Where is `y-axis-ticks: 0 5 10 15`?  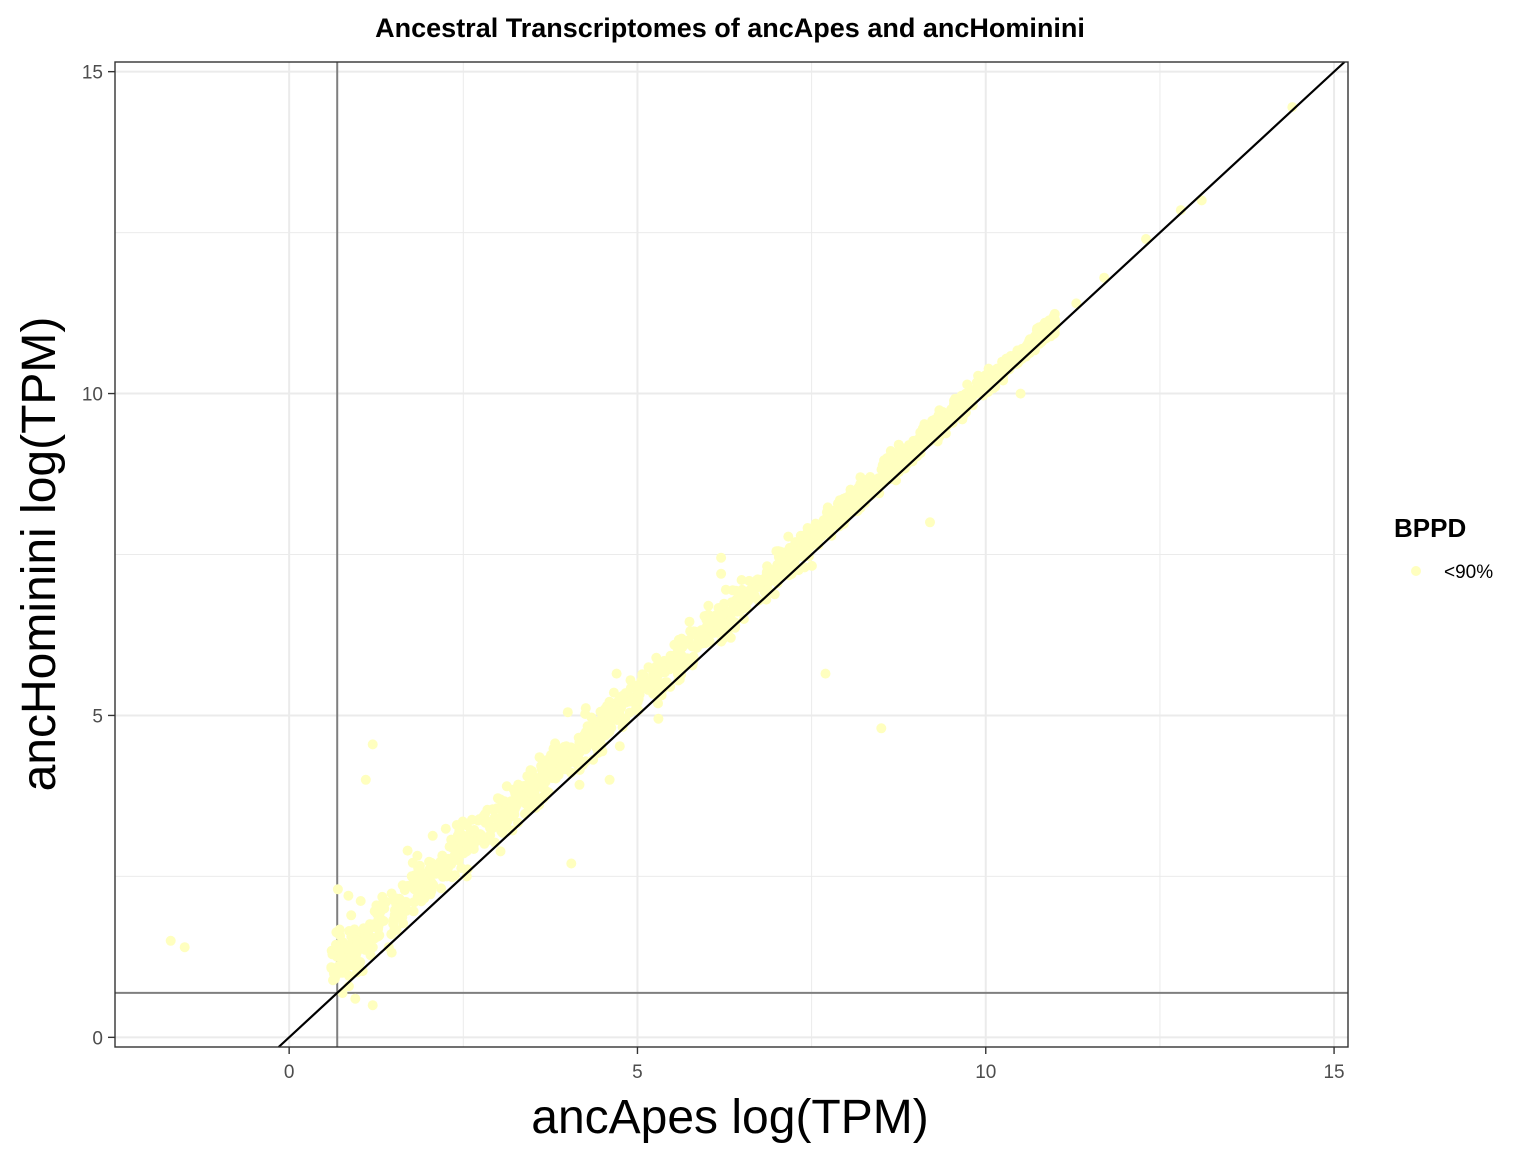
y-axis-ticks: 0 5 10 15 is located at coordinates (98, 556).